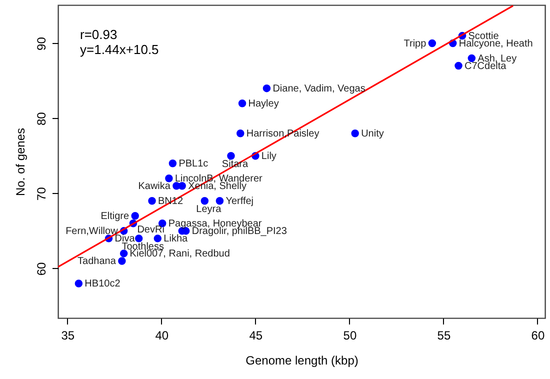 This screenshot has width=550, height=379. Describe the element at coordinates (154, 186) in the screenshot. I see `annotation: Kawika` at that location.